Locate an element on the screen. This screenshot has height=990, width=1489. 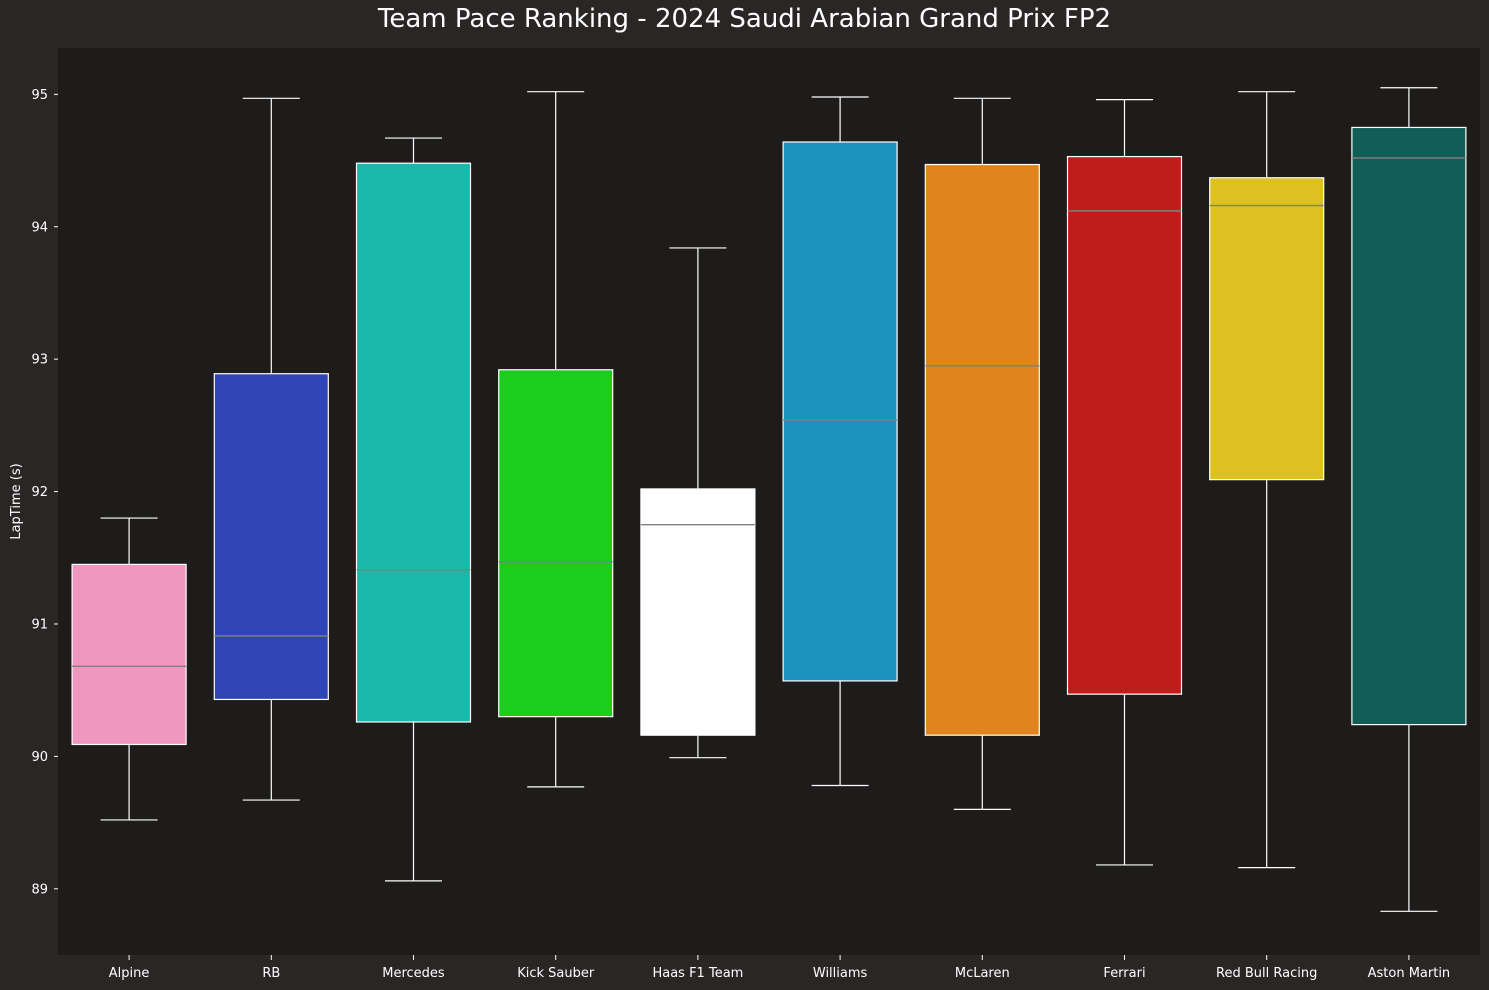
y-axis: 89 90 91 92 93 94 95 is located at coordinates (44, 492).